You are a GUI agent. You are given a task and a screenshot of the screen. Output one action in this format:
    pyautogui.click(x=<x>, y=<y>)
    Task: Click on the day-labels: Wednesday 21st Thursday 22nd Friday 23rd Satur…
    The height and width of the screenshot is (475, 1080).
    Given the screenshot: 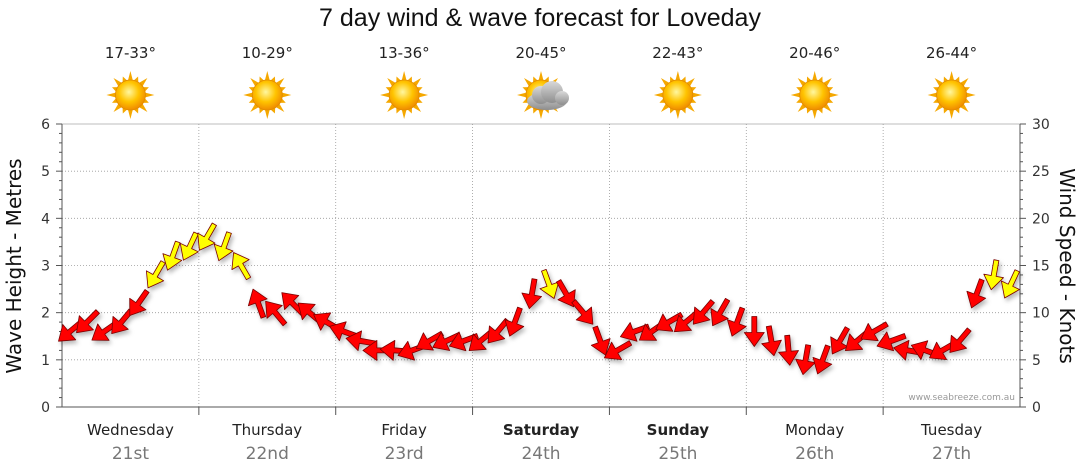 What is the action you would take?
    pyautogui.click(x=534, y=442)
    